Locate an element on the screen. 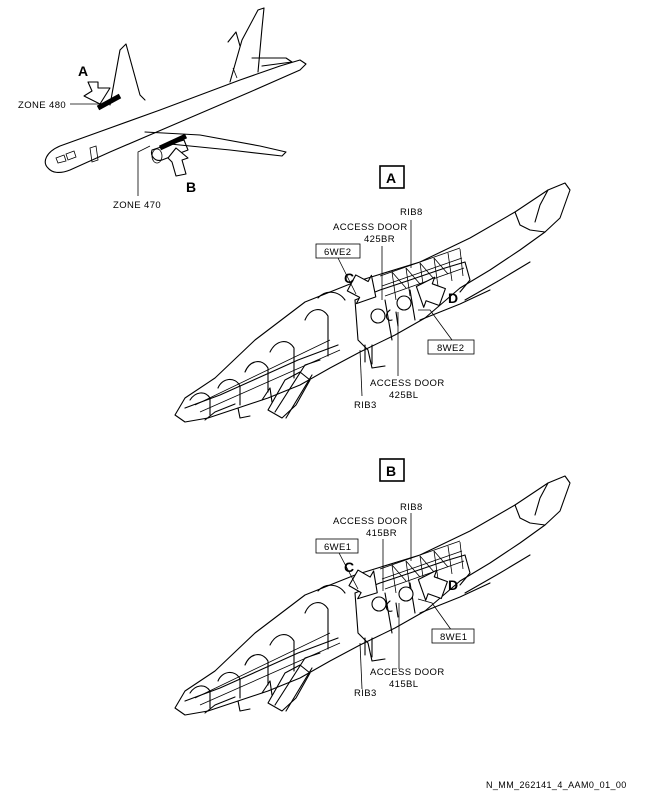  callout-a-label: A is located at coordinates (83, 71).